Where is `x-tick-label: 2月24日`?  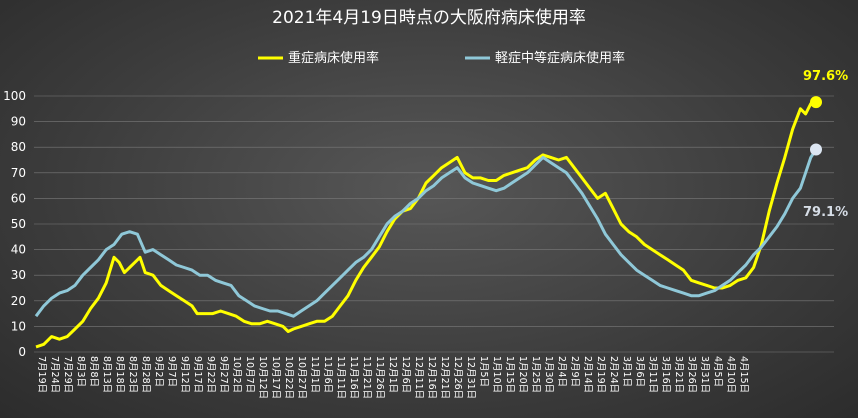
x-tick-label: 2月24日 is located at coordinates (613, 374).